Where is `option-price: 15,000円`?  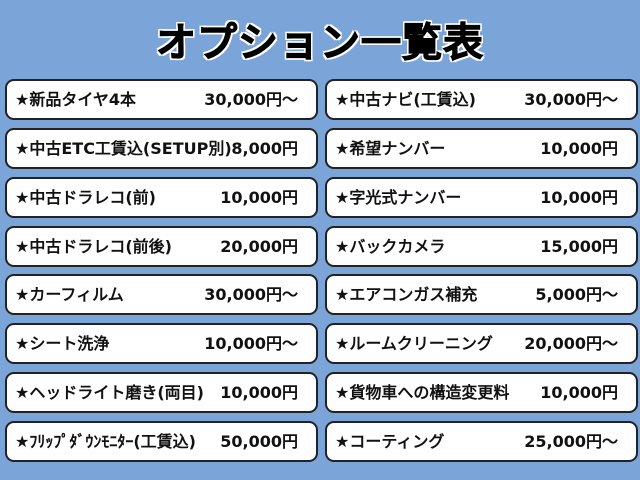 option-price: 15,000円 is located at coordinates (579, 246).